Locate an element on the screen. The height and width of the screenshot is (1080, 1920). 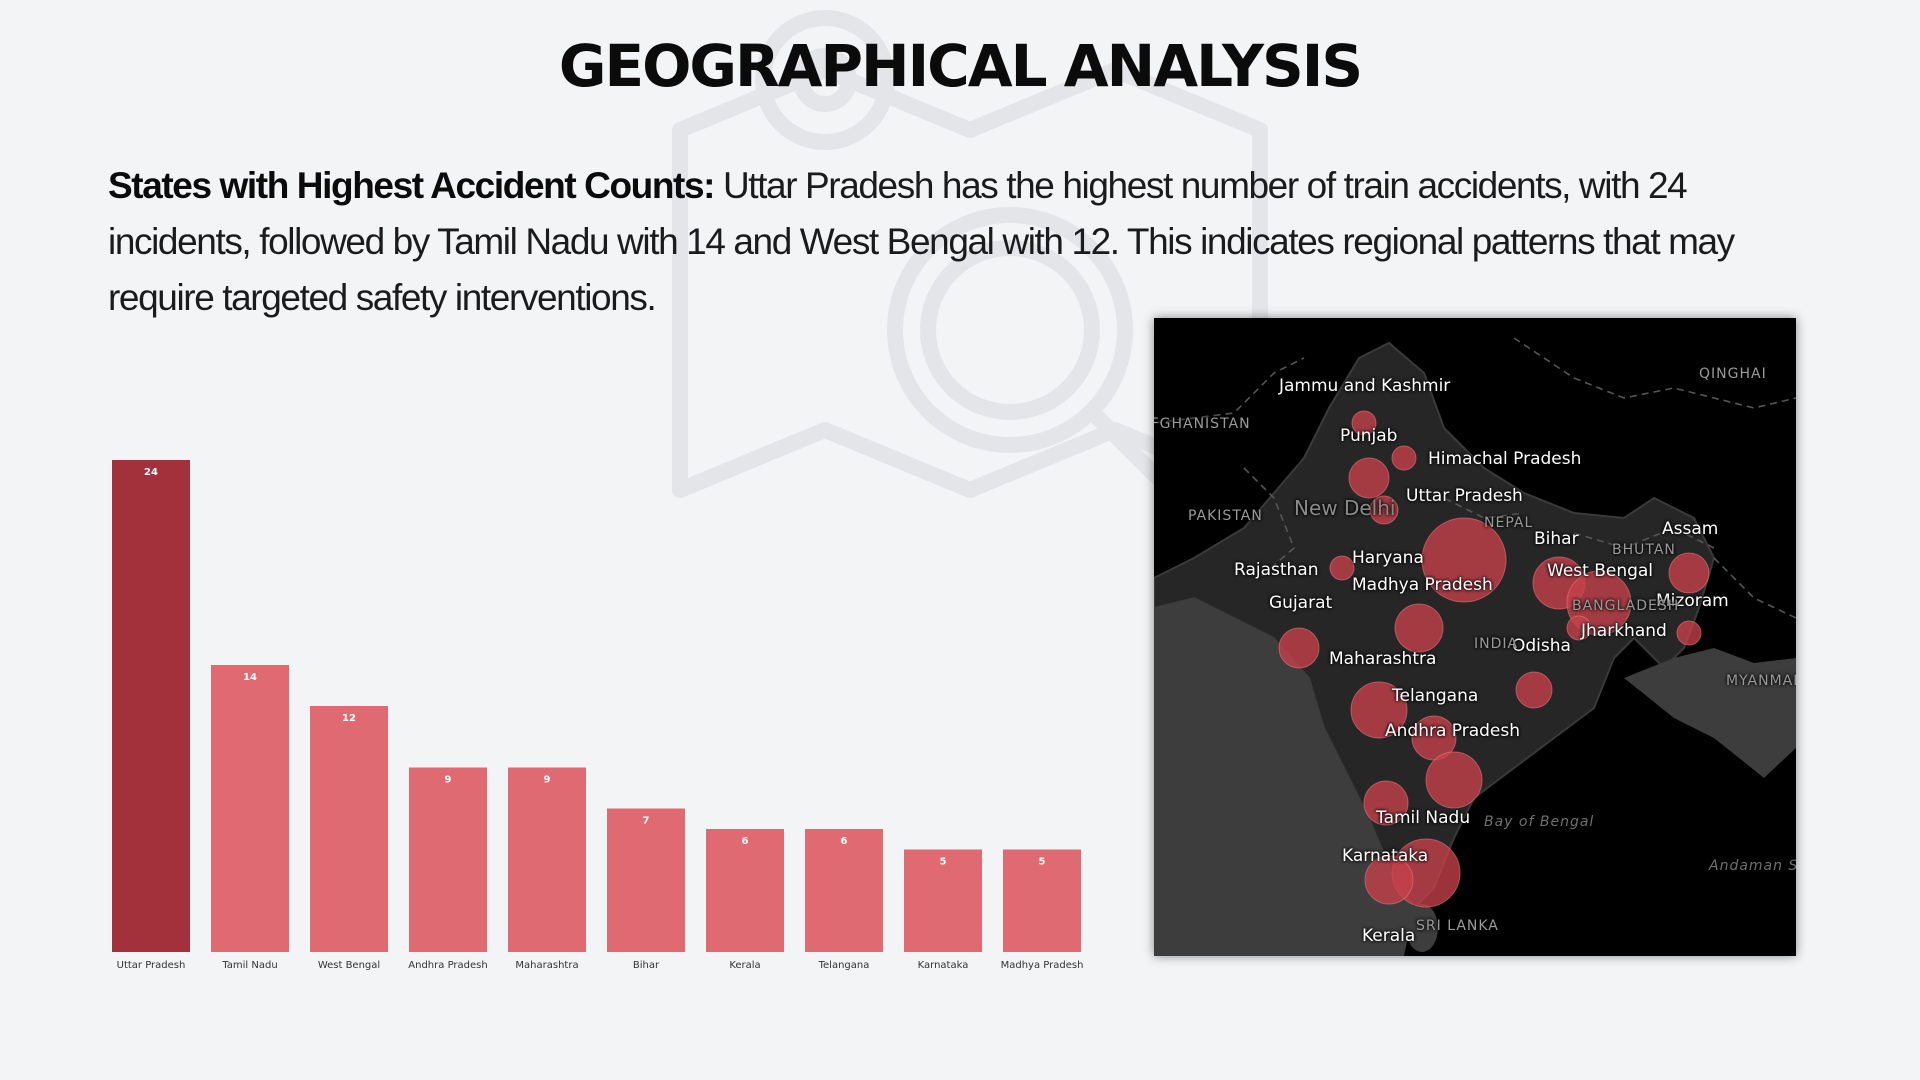
state-label: Uttar Pradesh is located at coordinates (1464, 496).